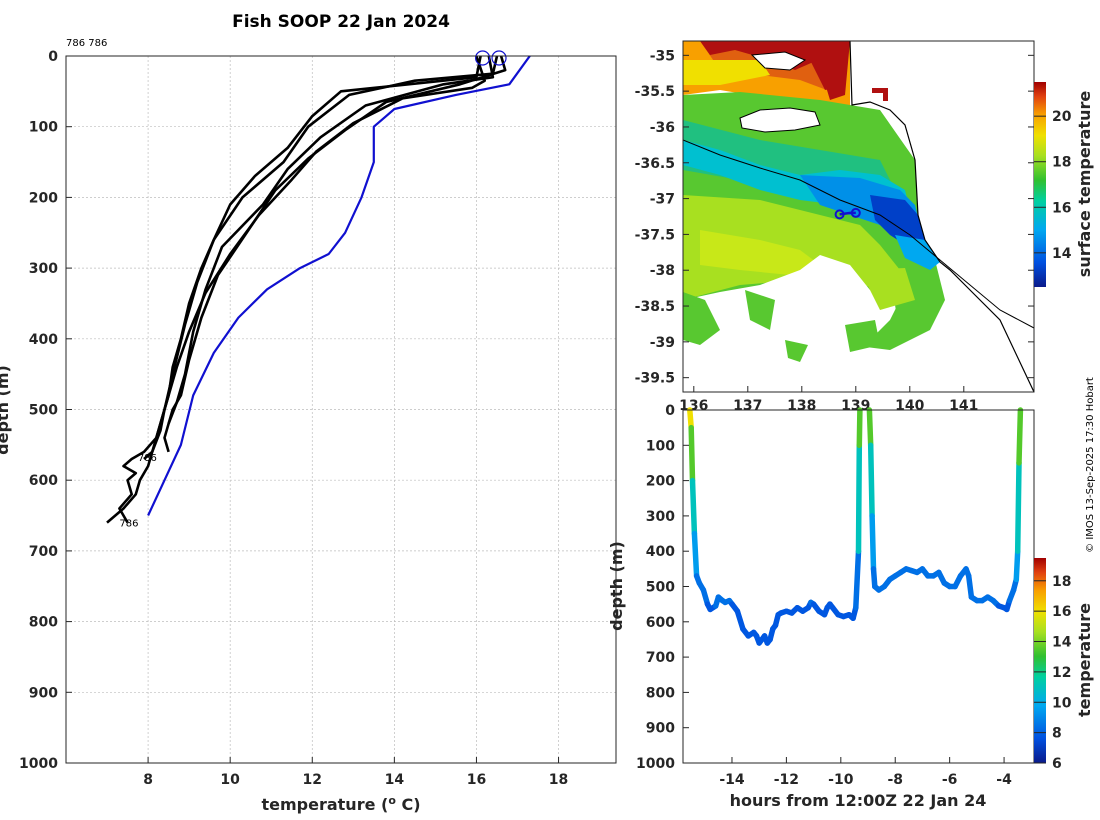  I want to click on profile-y-tick-label: 1000, so click(38, 764).